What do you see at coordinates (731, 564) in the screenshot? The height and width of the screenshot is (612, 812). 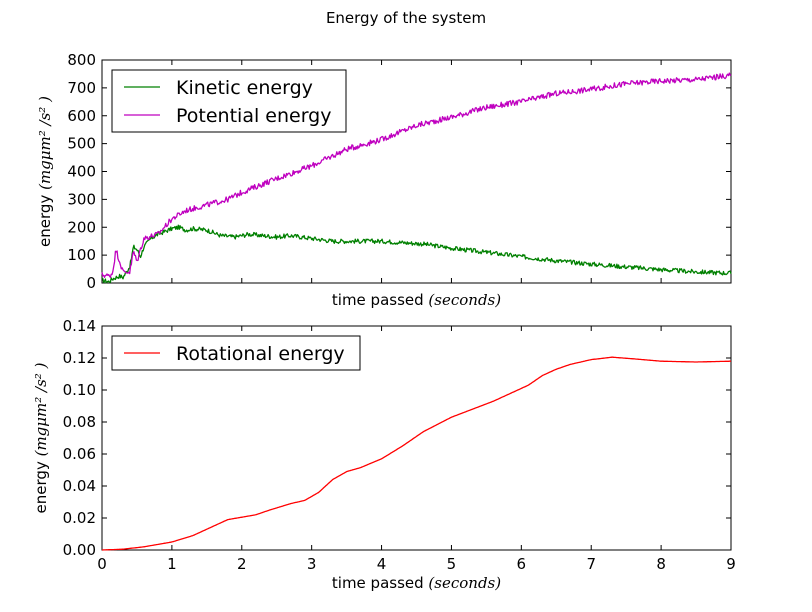 I see `x-tick-label: 9` at bounding box center [731, 564].